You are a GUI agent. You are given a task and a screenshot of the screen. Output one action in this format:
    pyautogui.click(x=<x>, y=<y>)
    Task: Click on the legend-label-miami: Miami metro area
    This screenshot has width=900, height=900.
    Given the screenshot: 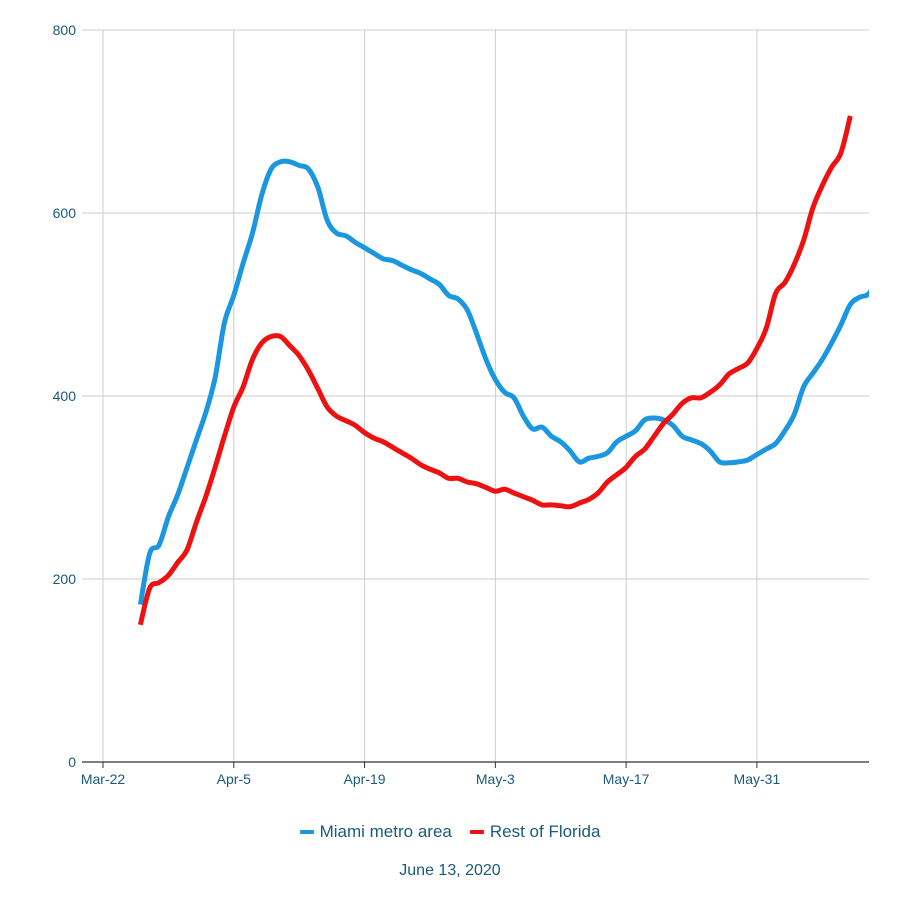 What is the action you would take?
    pyautogui.click(x=385, y=831)
    